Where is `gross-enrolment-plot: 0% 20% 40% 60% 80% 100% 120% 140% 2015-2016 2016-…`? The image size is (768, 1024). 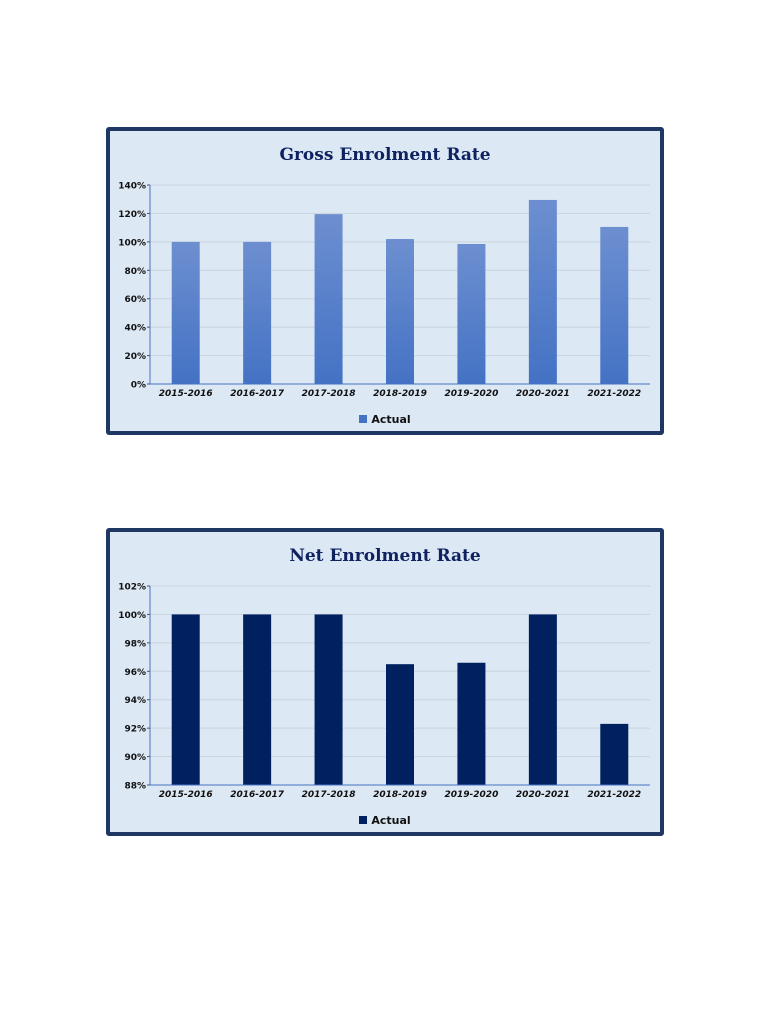
gross-enrolment-plot: 0% 20% 40% 60% 80% 100% 120% 140% 2015-2016 2016-… is located at coordinates (384, 290).